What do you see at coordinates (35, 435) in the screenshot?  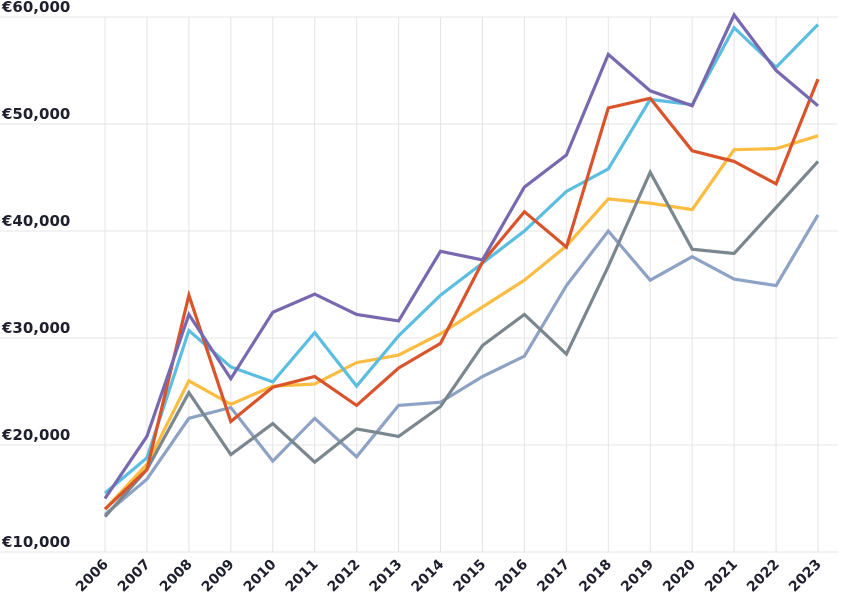 I see `y-tick-label: €20,000` at bounding box center [35, 435].